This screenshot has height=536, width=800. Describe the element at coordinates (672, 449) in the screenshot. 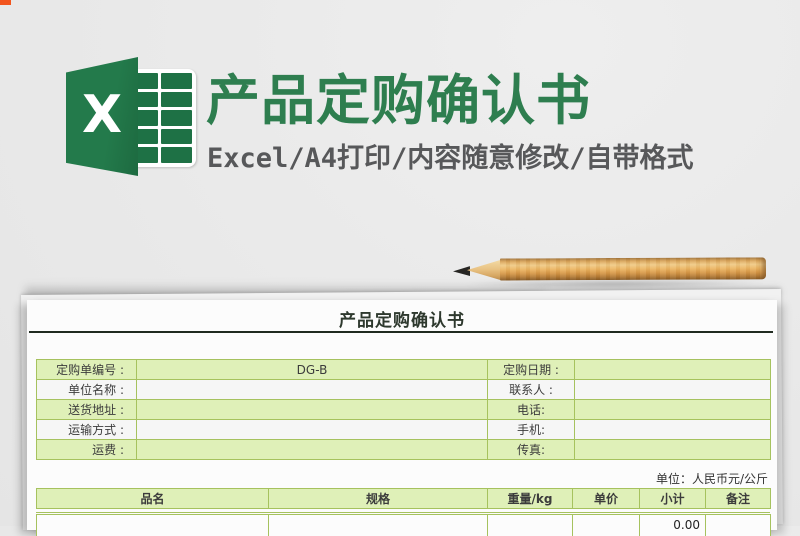

I see `fax-field` at that location.